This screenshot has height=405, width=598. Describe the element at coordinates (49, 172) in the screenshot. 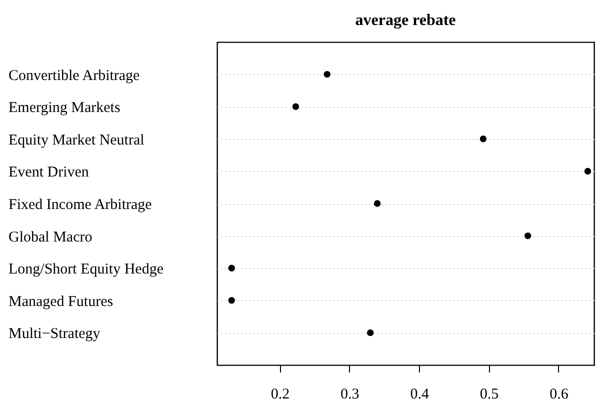

I see `y-tick-label: Event Driven` at that location.